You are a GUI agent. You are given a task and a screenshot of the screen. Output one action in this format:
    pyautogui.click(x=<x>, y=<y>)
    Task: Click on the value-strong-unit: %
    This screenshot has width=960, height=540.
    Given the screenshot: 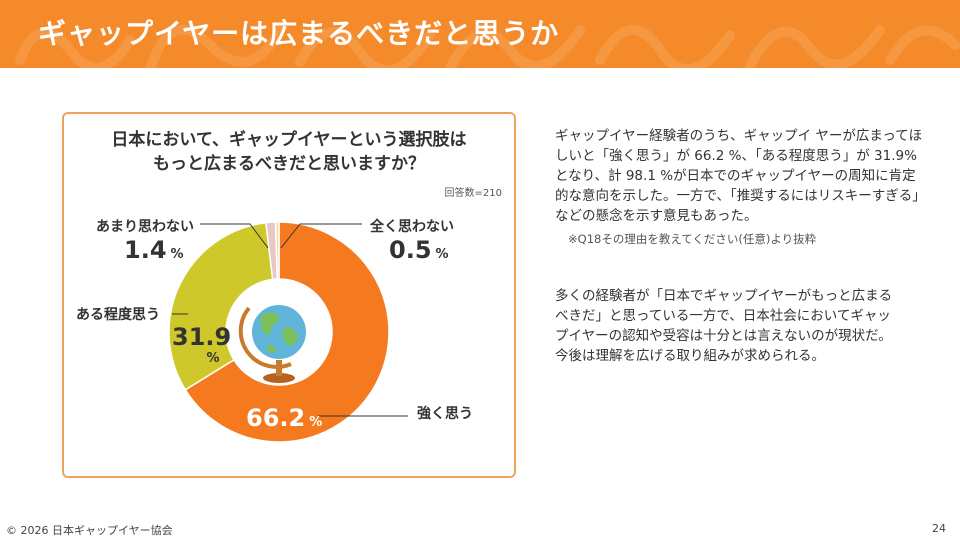 What is the action you would take?
    pyautogui.click(x=316, y=422)
    